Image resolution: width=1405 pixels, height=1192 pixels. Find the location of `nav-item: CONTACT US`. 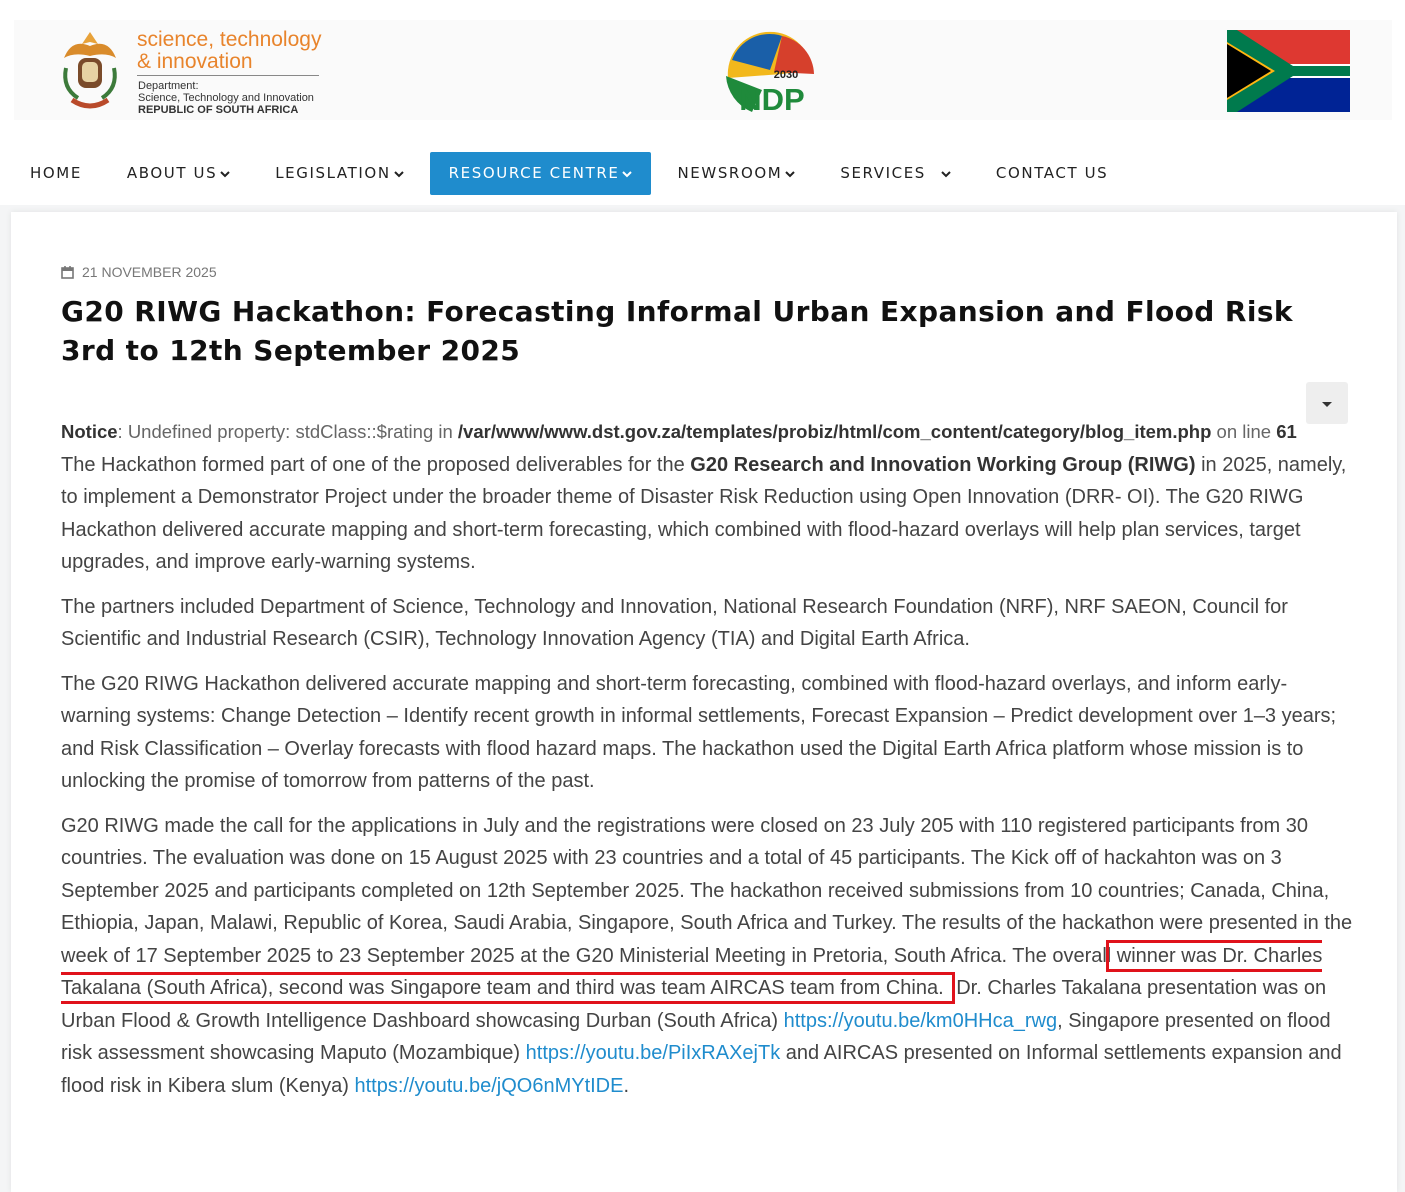

nav-item: CONTACT US is located at coordinates (1052, 173).